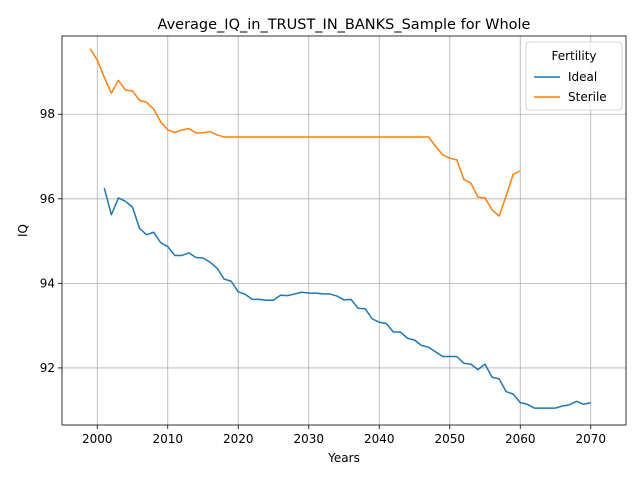 The height and width of the screenshot is (480, 640). Describe the element at coordinates (343, 458) in the screenshot. I see `x-axis-label: Years` at that location.